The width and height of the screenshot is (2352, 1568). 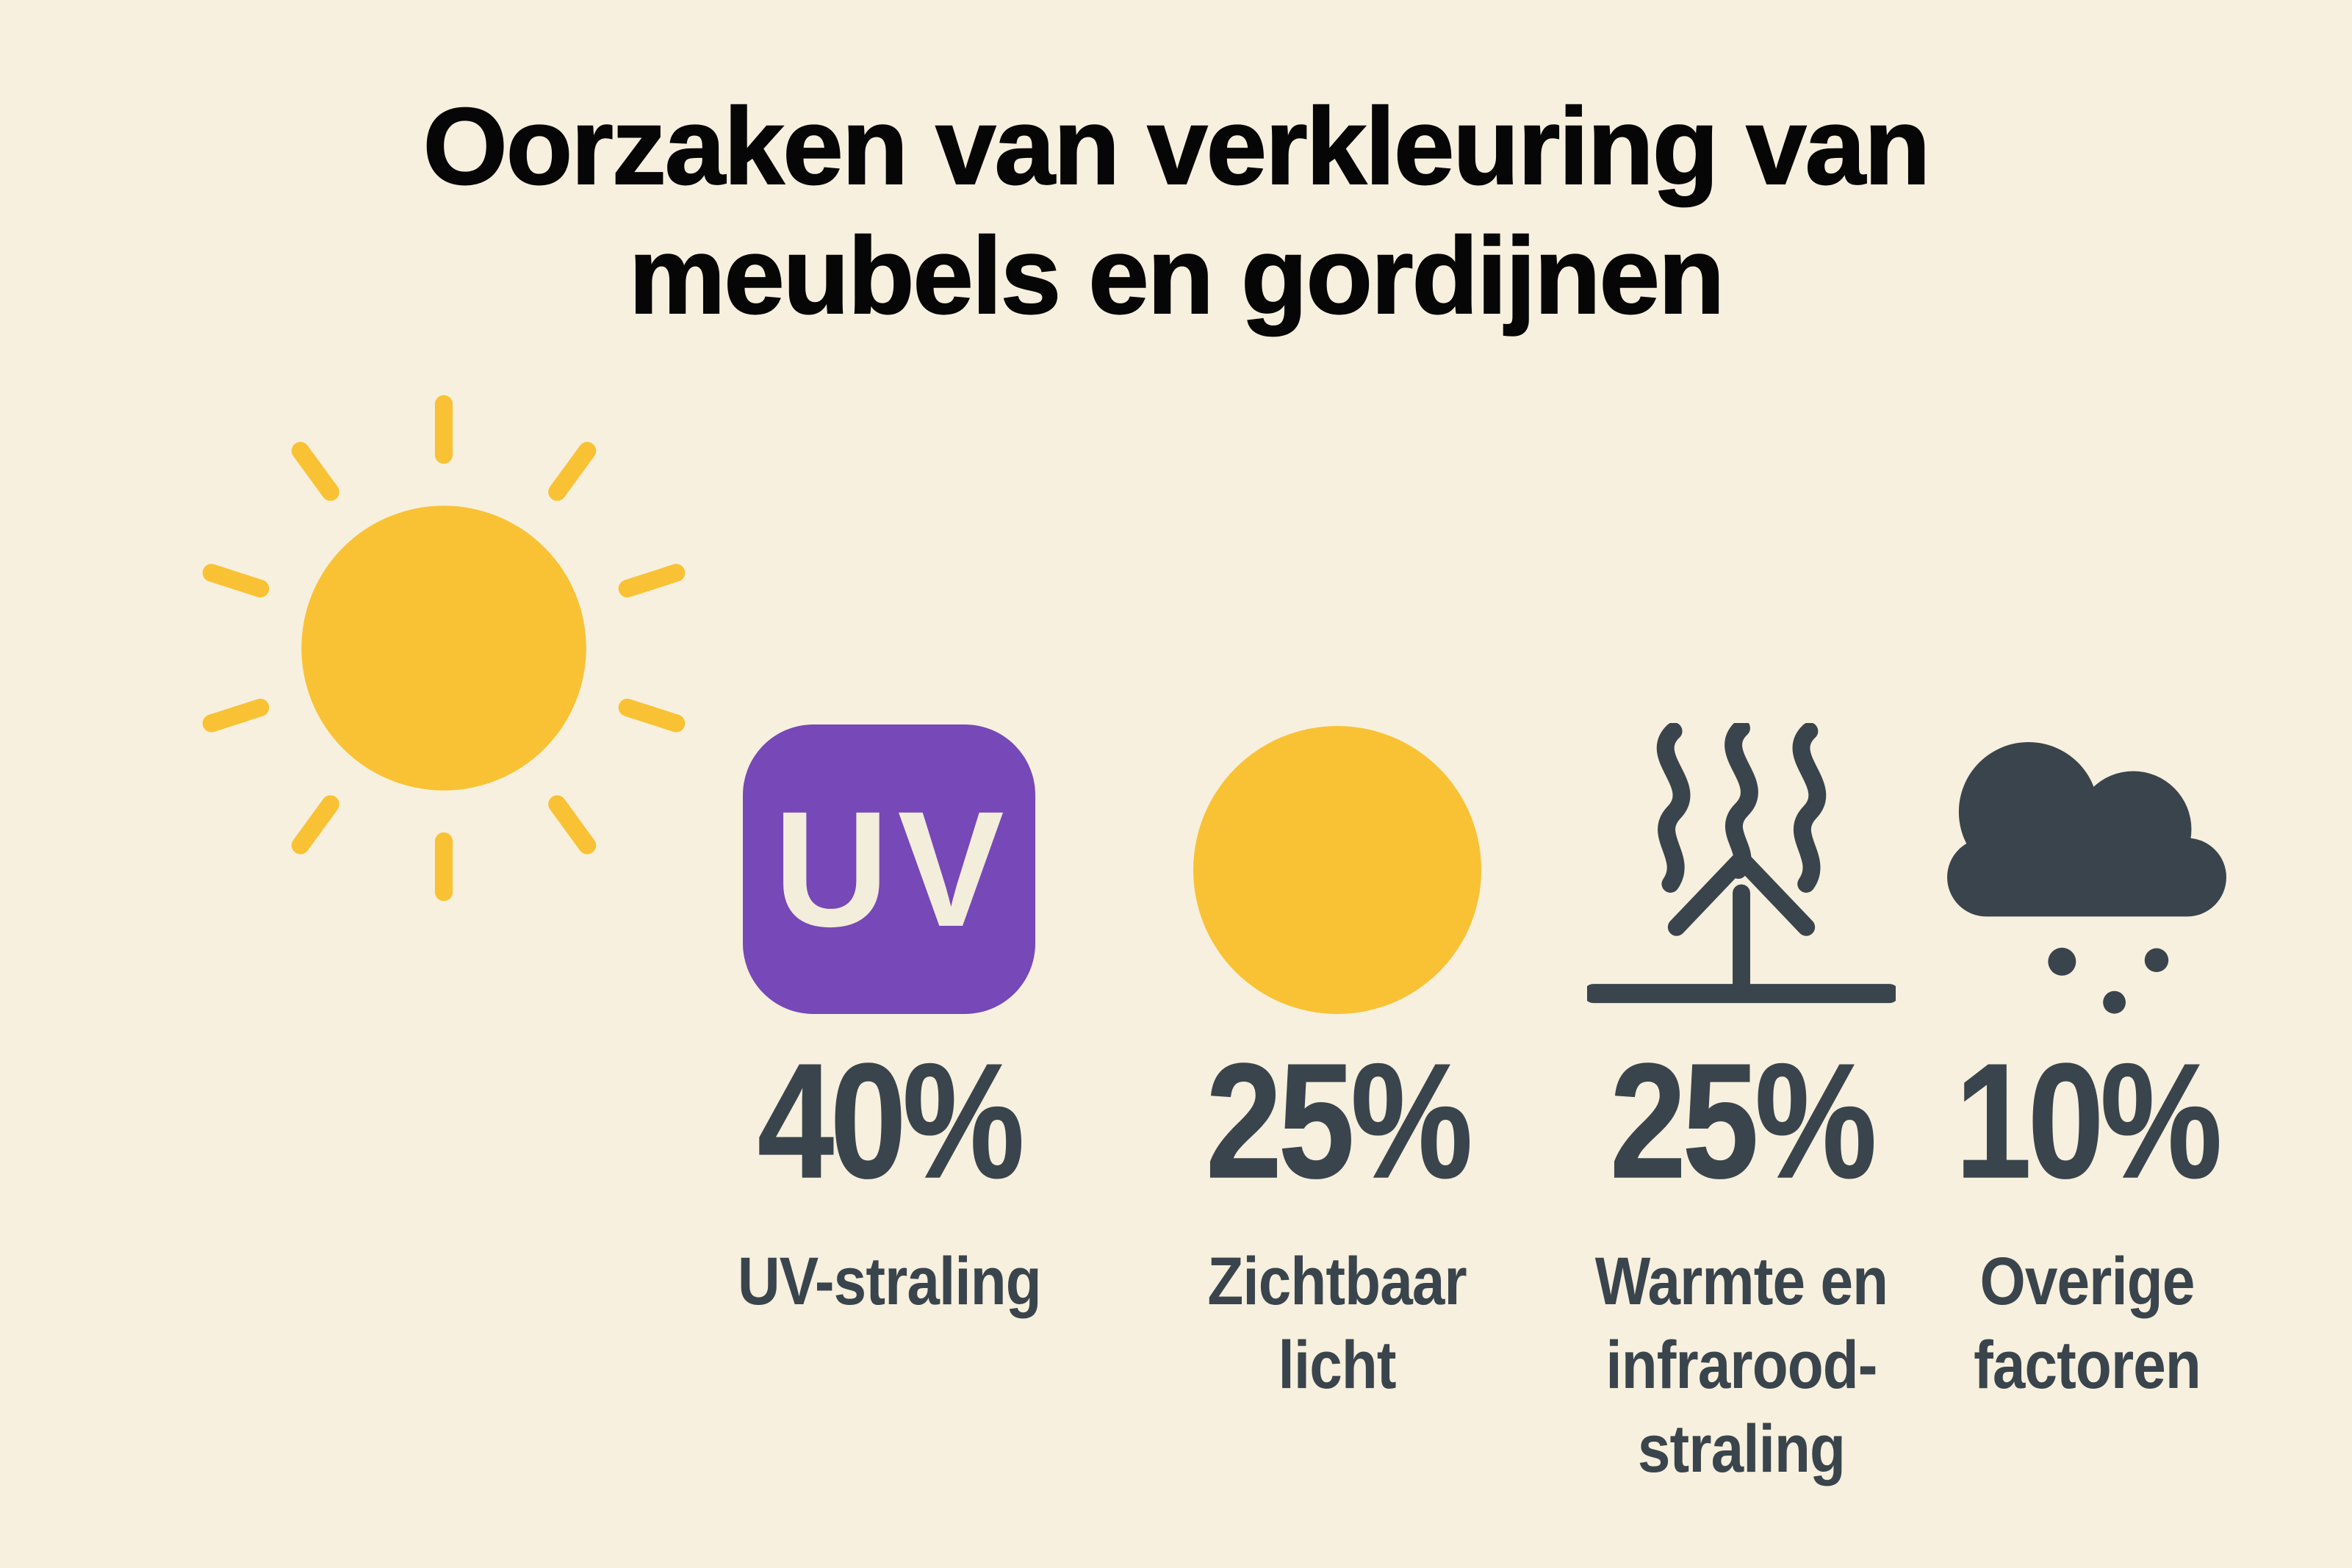 What do you see at coordinates (890, 1282) in the screenshot?
I see `category-label: UV-straling` at bounding box center [890, 1282].